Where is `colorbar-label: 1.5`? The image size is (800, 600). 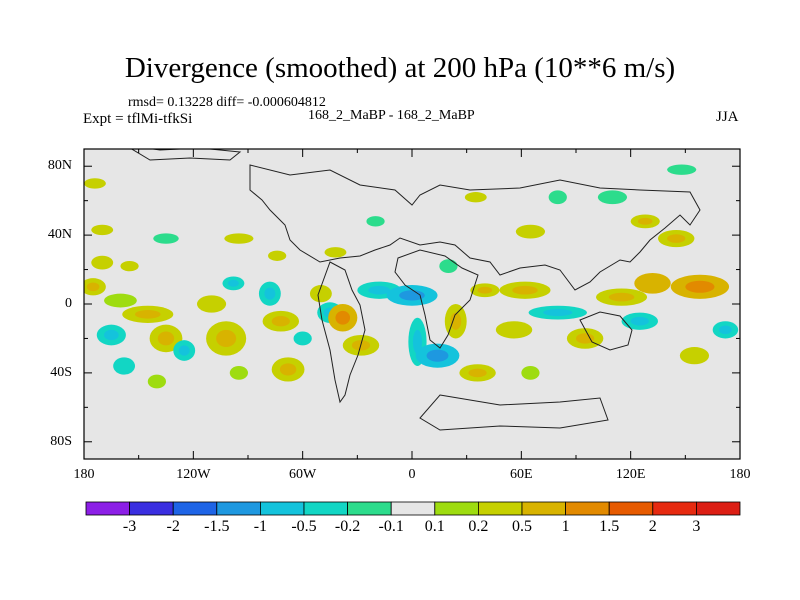 colorbar-label: 1.5 is located at coordinates (609, 526).